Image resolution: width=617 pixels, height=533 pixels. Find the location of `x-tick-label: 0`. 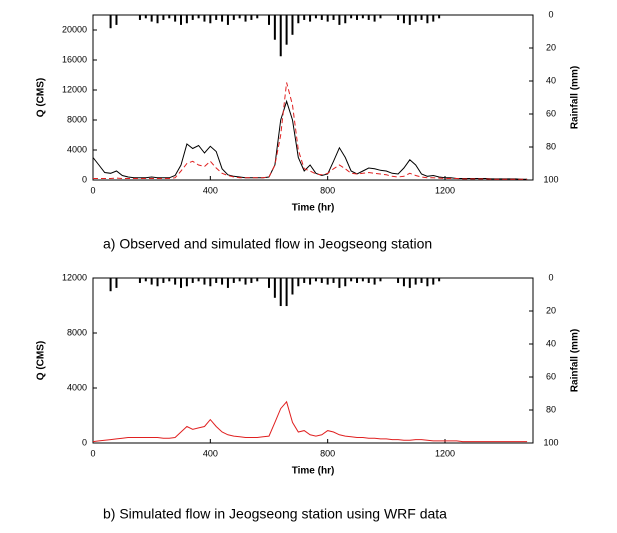

x-tick-label: 0 is located at coordinates (92, 190).